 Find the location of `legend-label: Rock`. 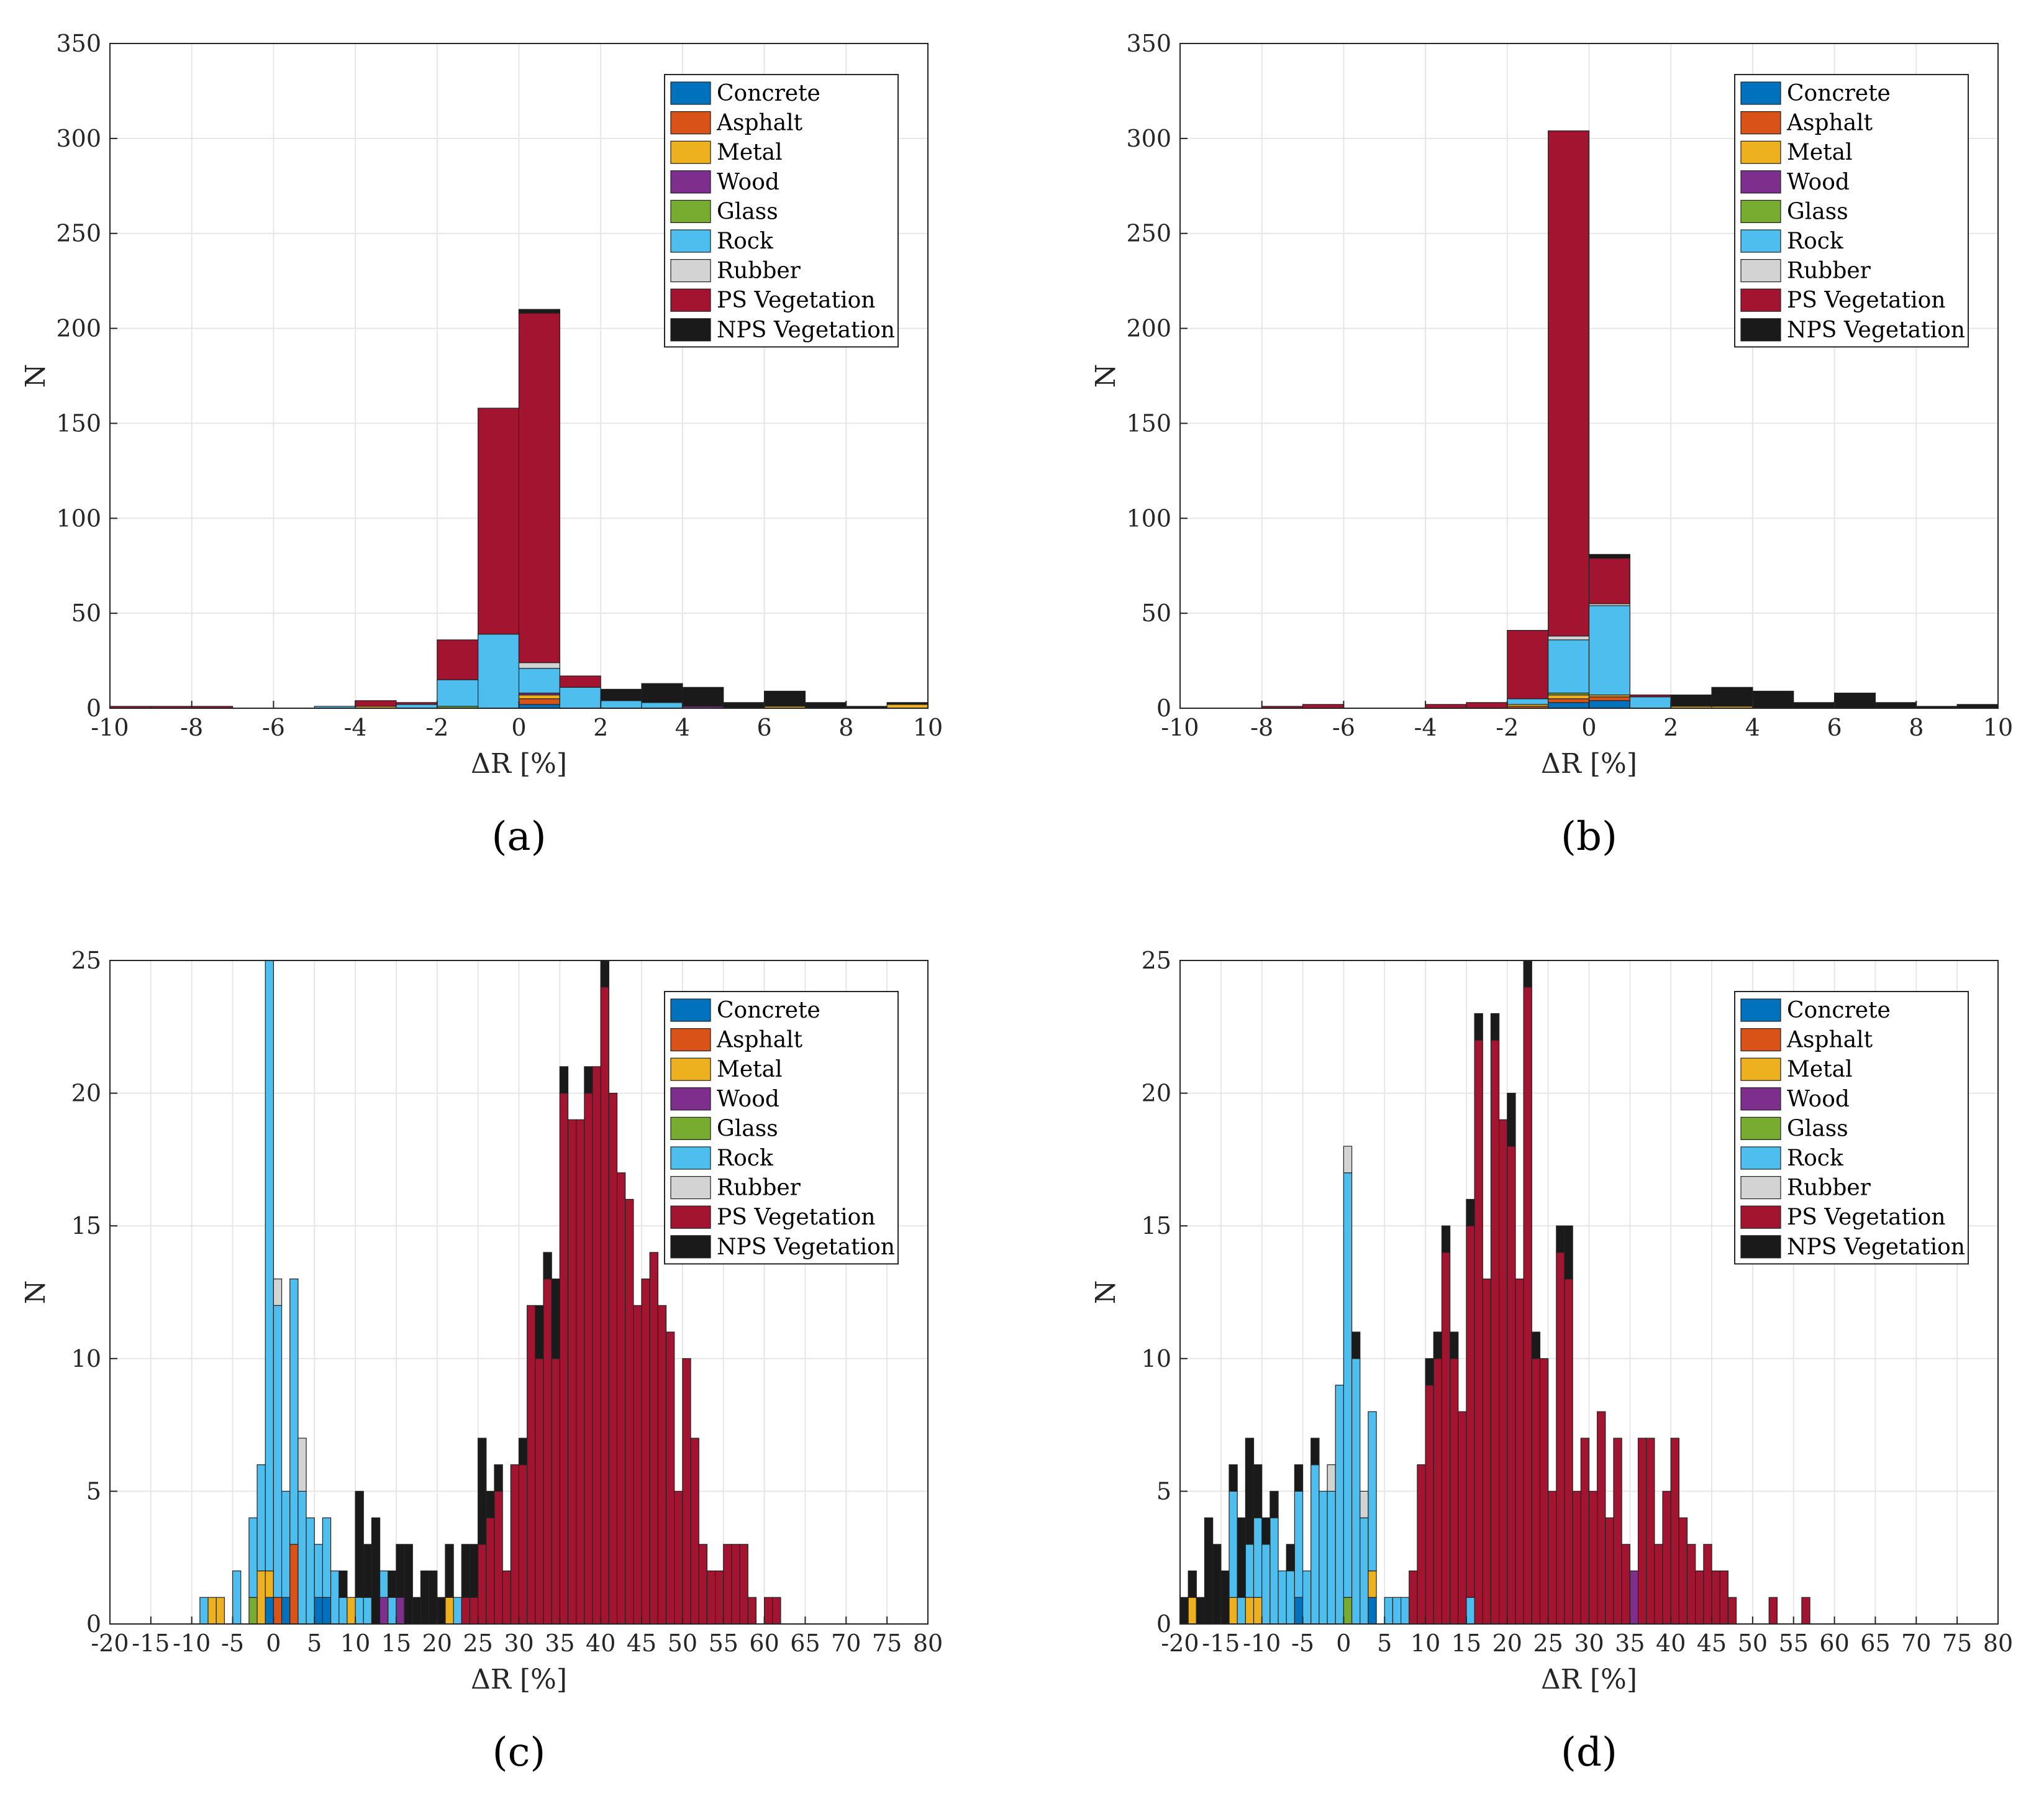

legend-label: Rock is located at coordinates (745, 242).